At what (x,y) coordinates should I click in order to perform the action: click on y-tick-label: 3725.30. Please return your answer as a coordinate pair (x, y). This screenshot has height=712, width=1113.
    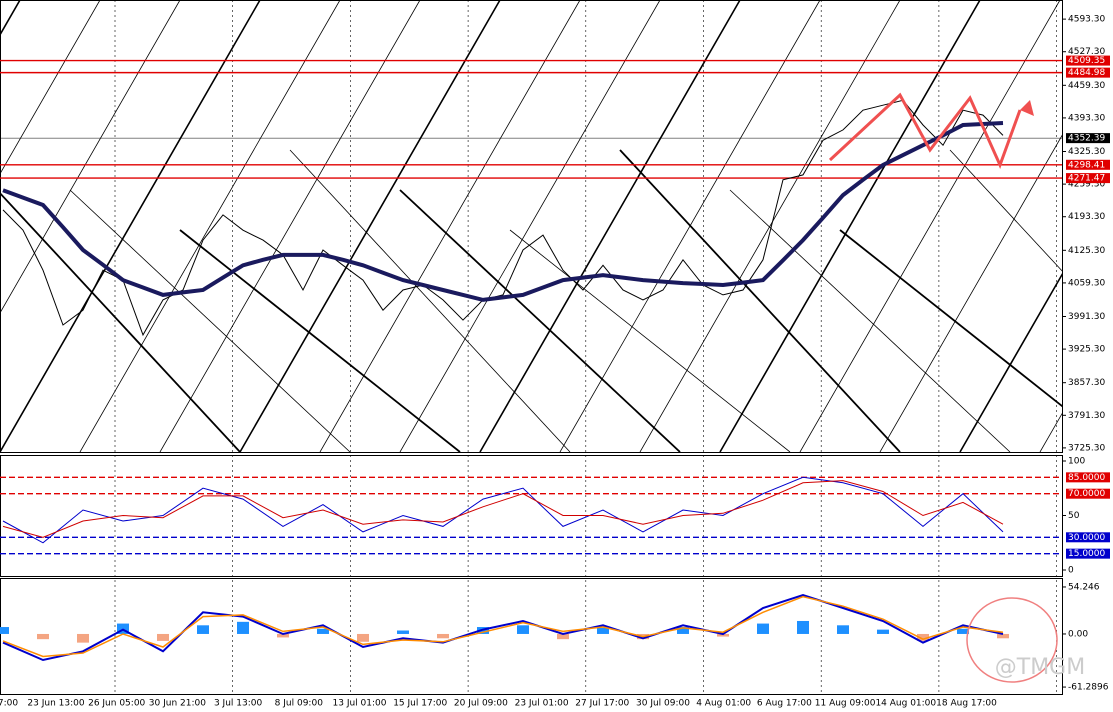
    Looking at the image, I should click on (1086, 448).